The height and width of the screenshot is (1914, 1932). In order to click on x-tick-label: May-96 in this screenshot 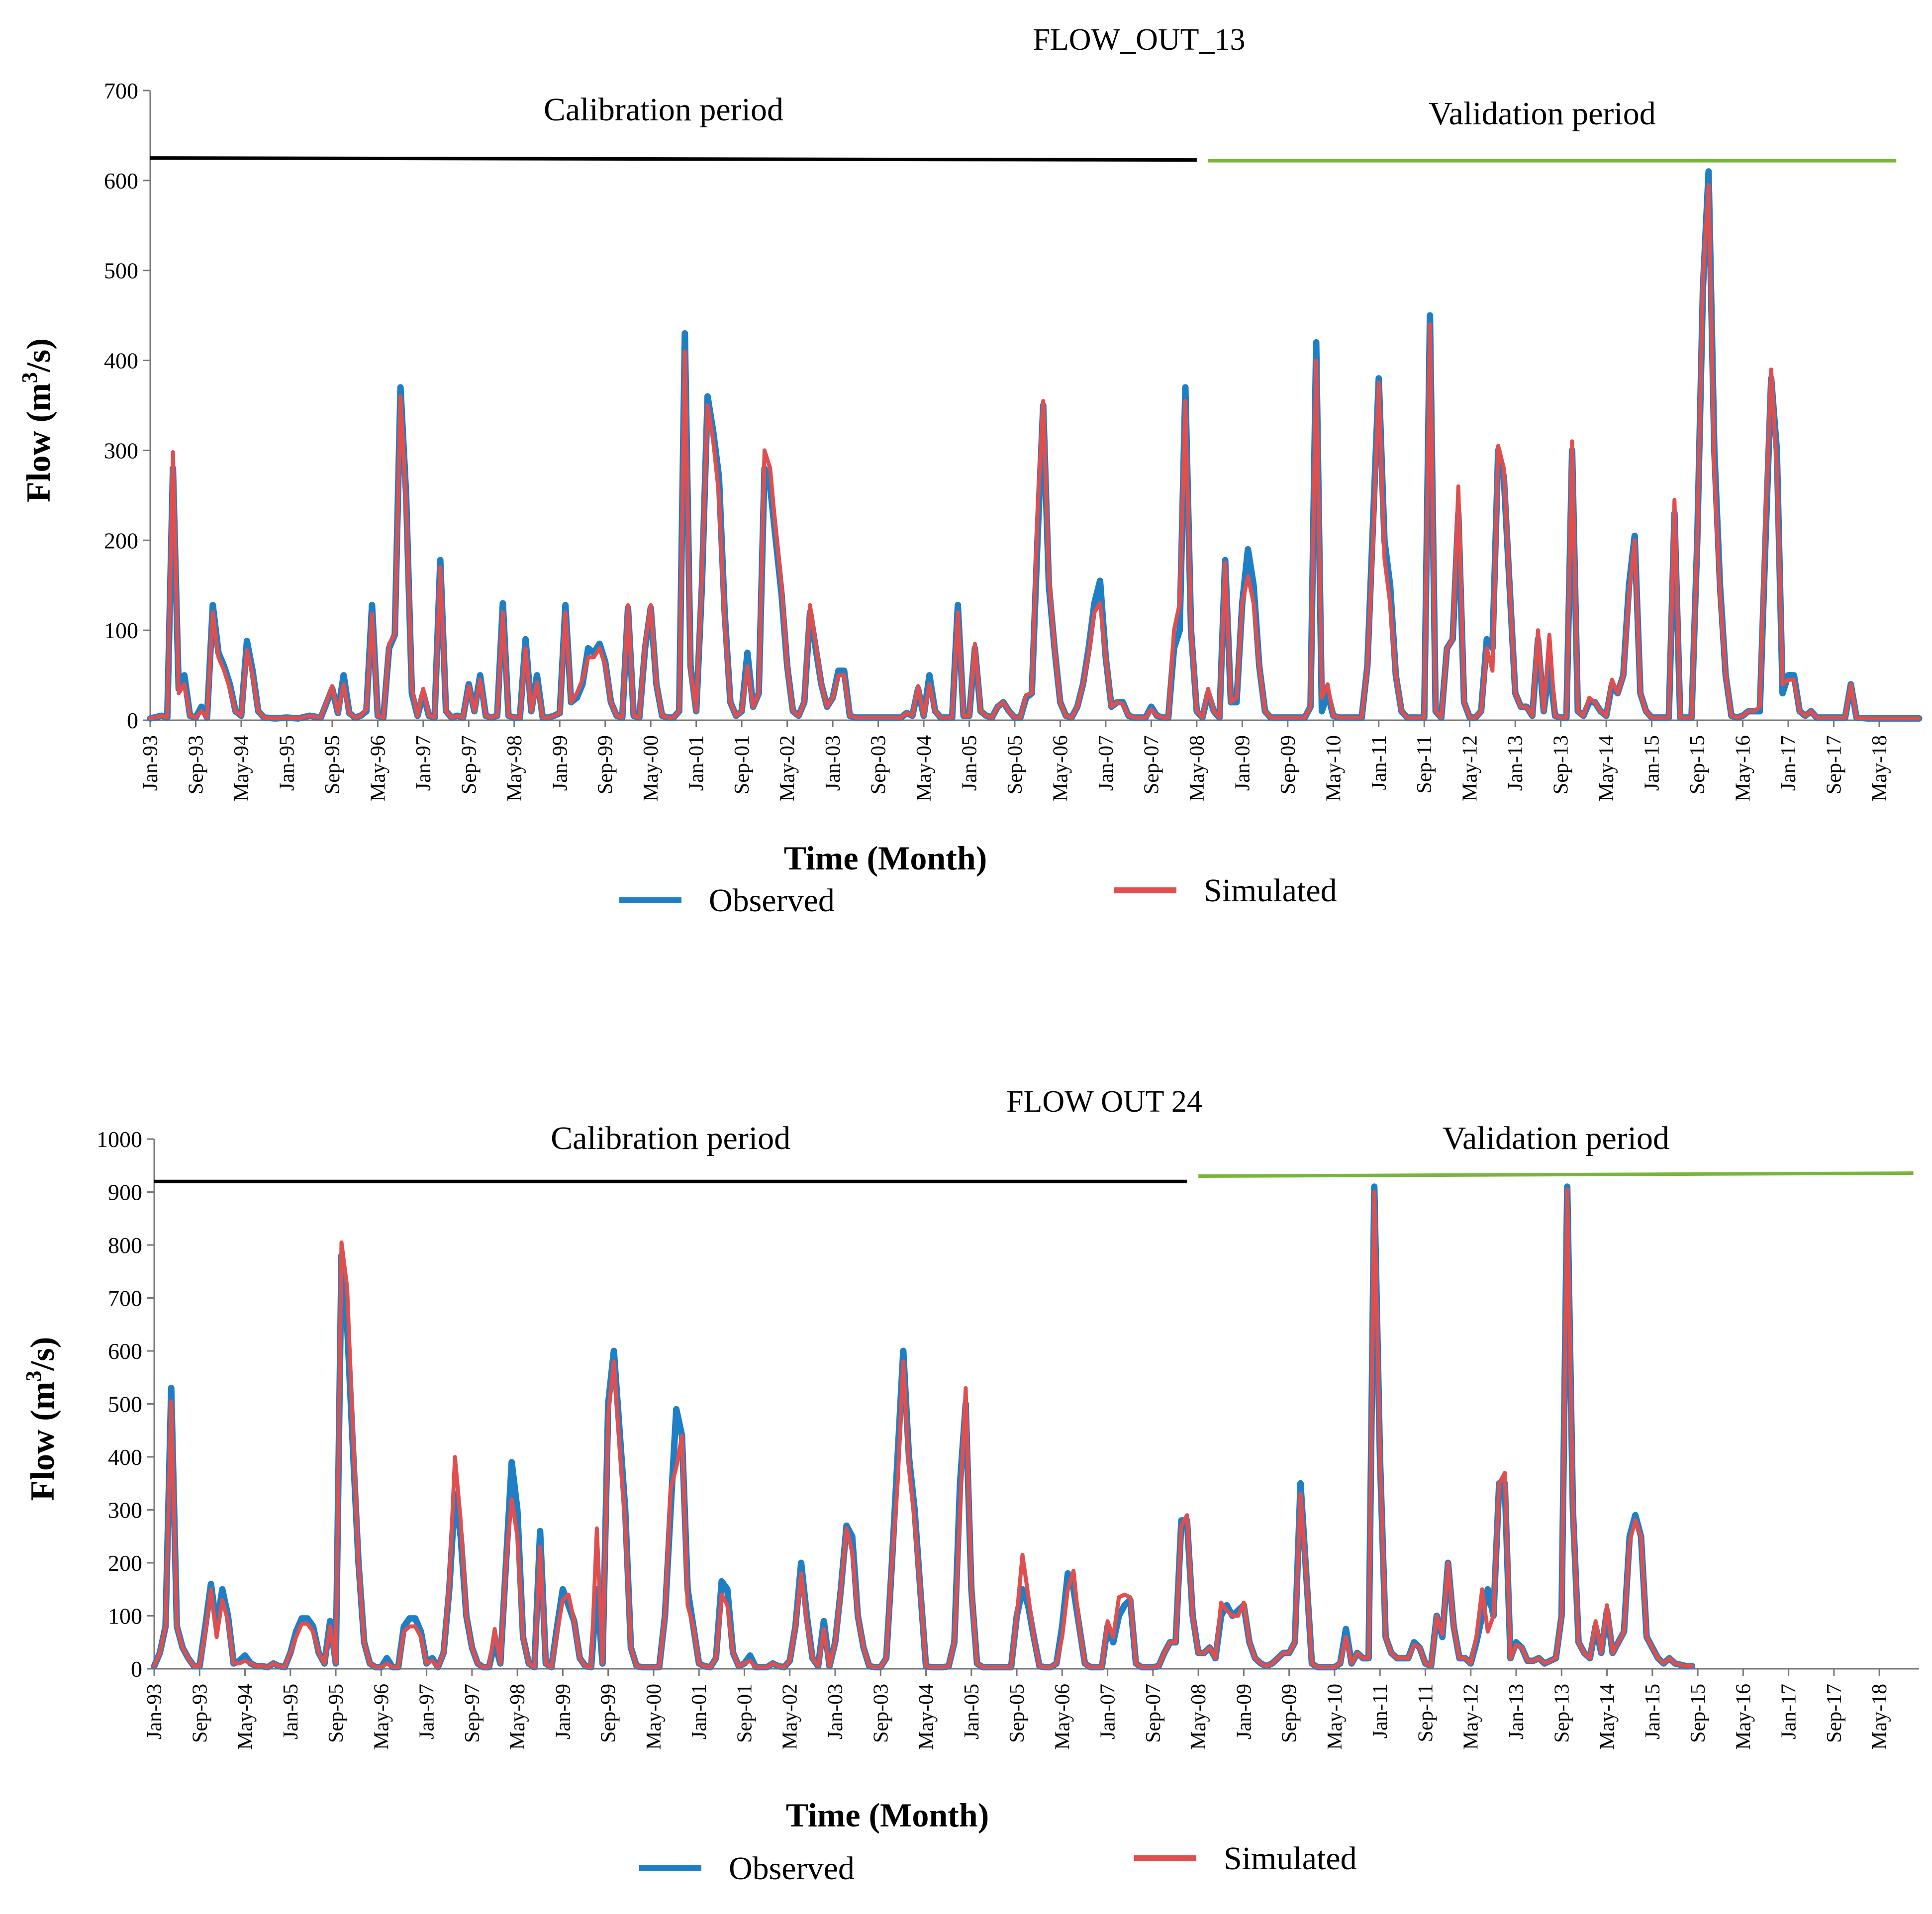, I will do `click(378, 768)`.